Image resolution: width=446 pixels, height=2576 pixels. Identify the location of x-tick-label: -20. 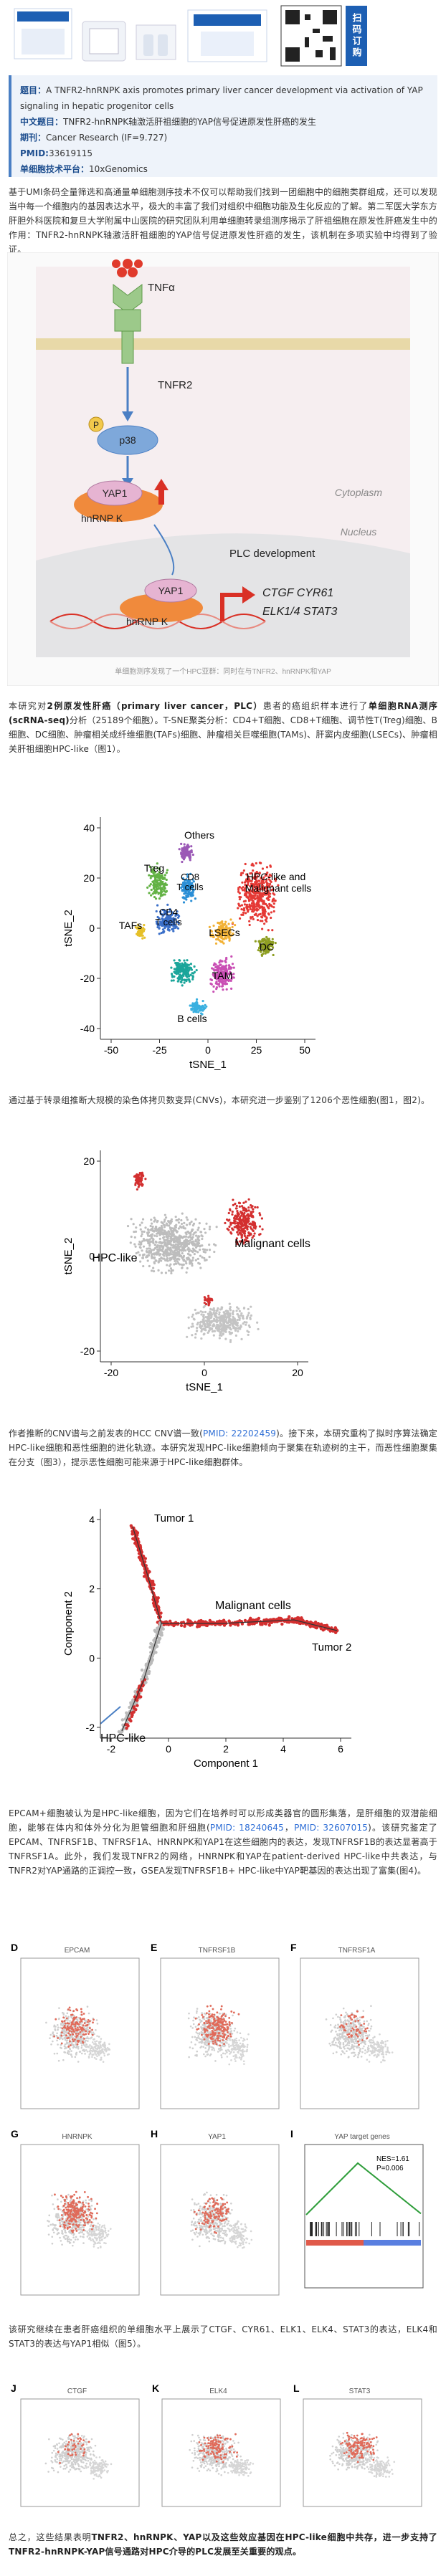
(111, 1372).